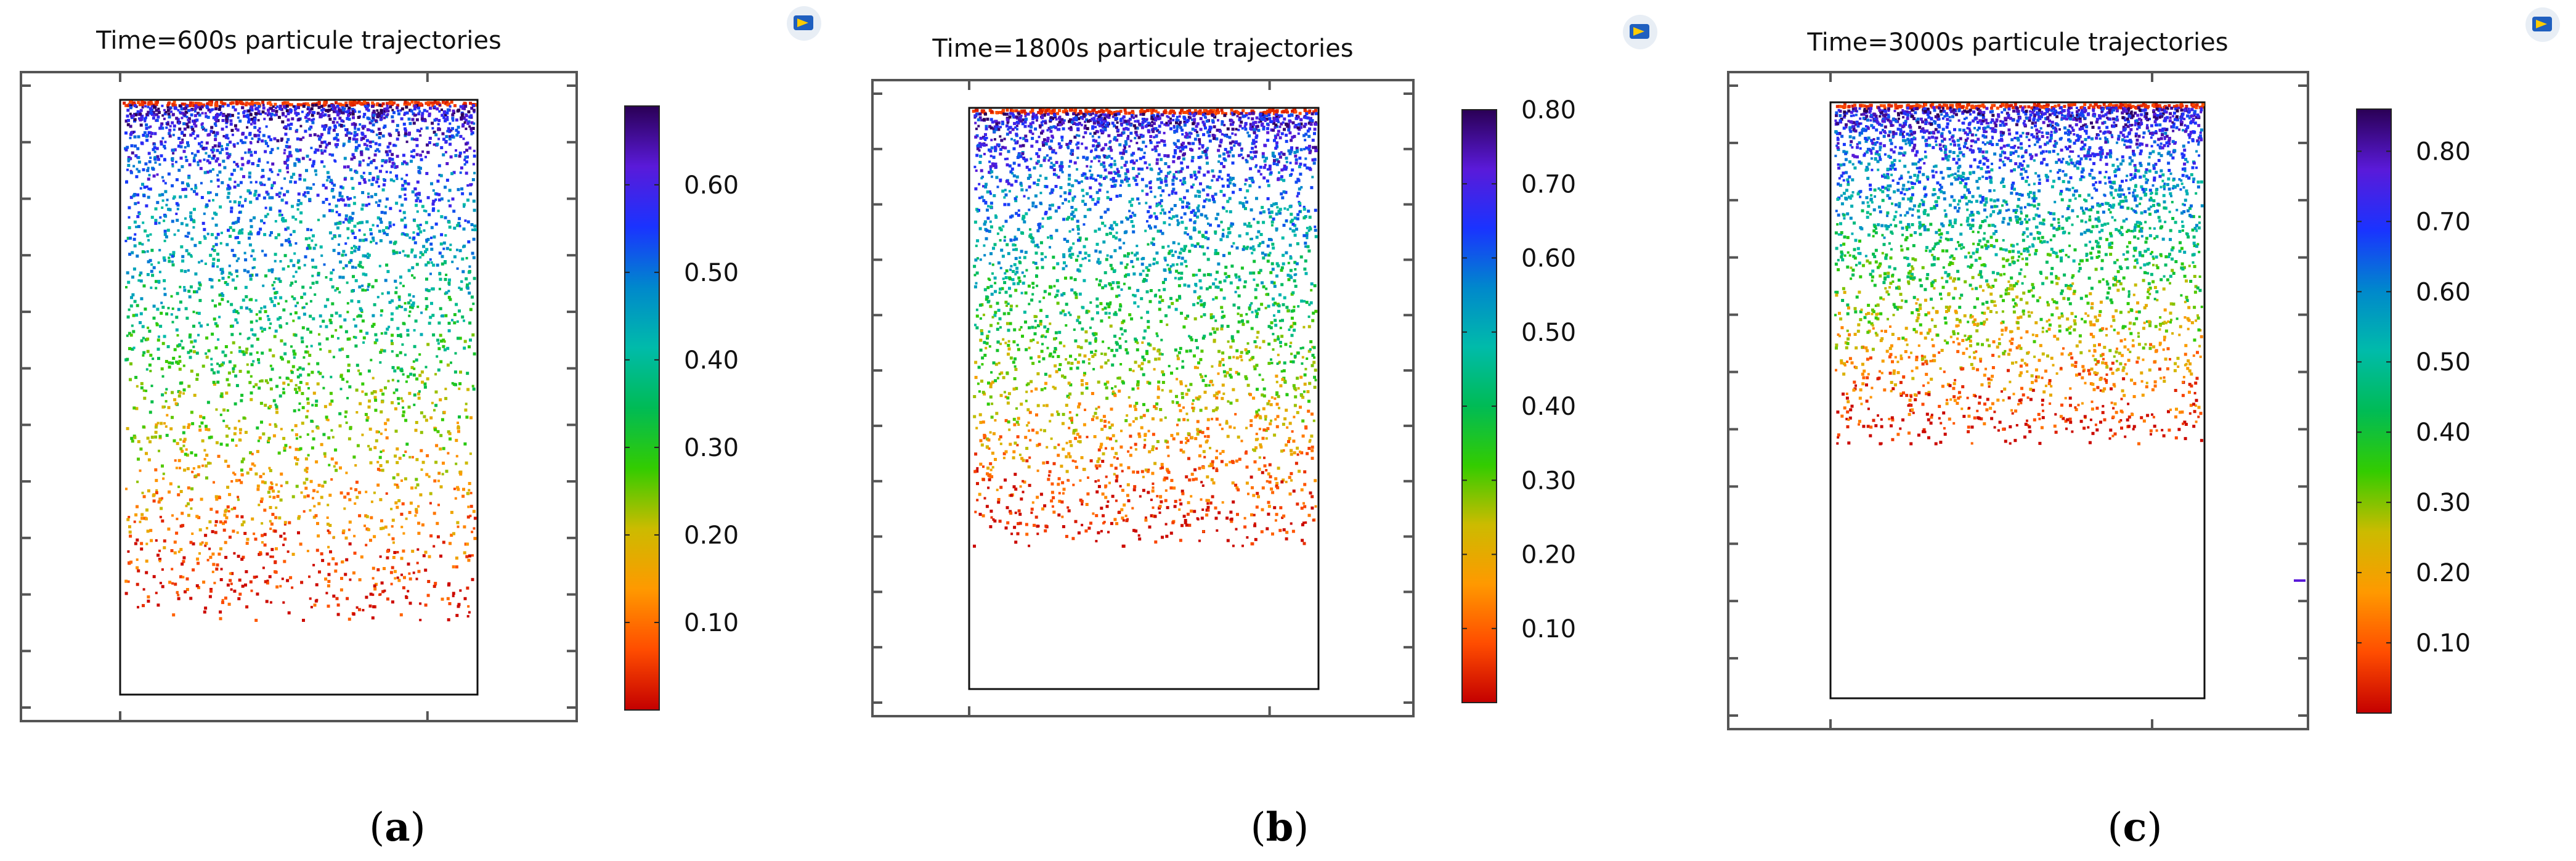  I want to click on colorbar-tick-label: 0.10, so click(711, 623).